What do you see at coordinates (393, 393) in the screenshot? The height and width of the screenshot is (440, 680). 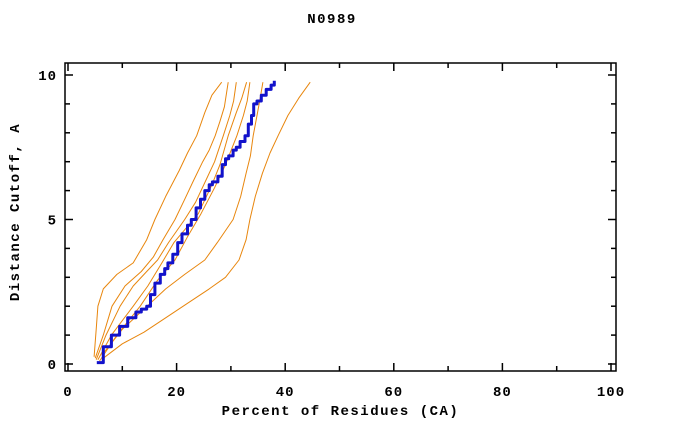 I see `x-tick-label: 60` at bounding box center [393, 393].